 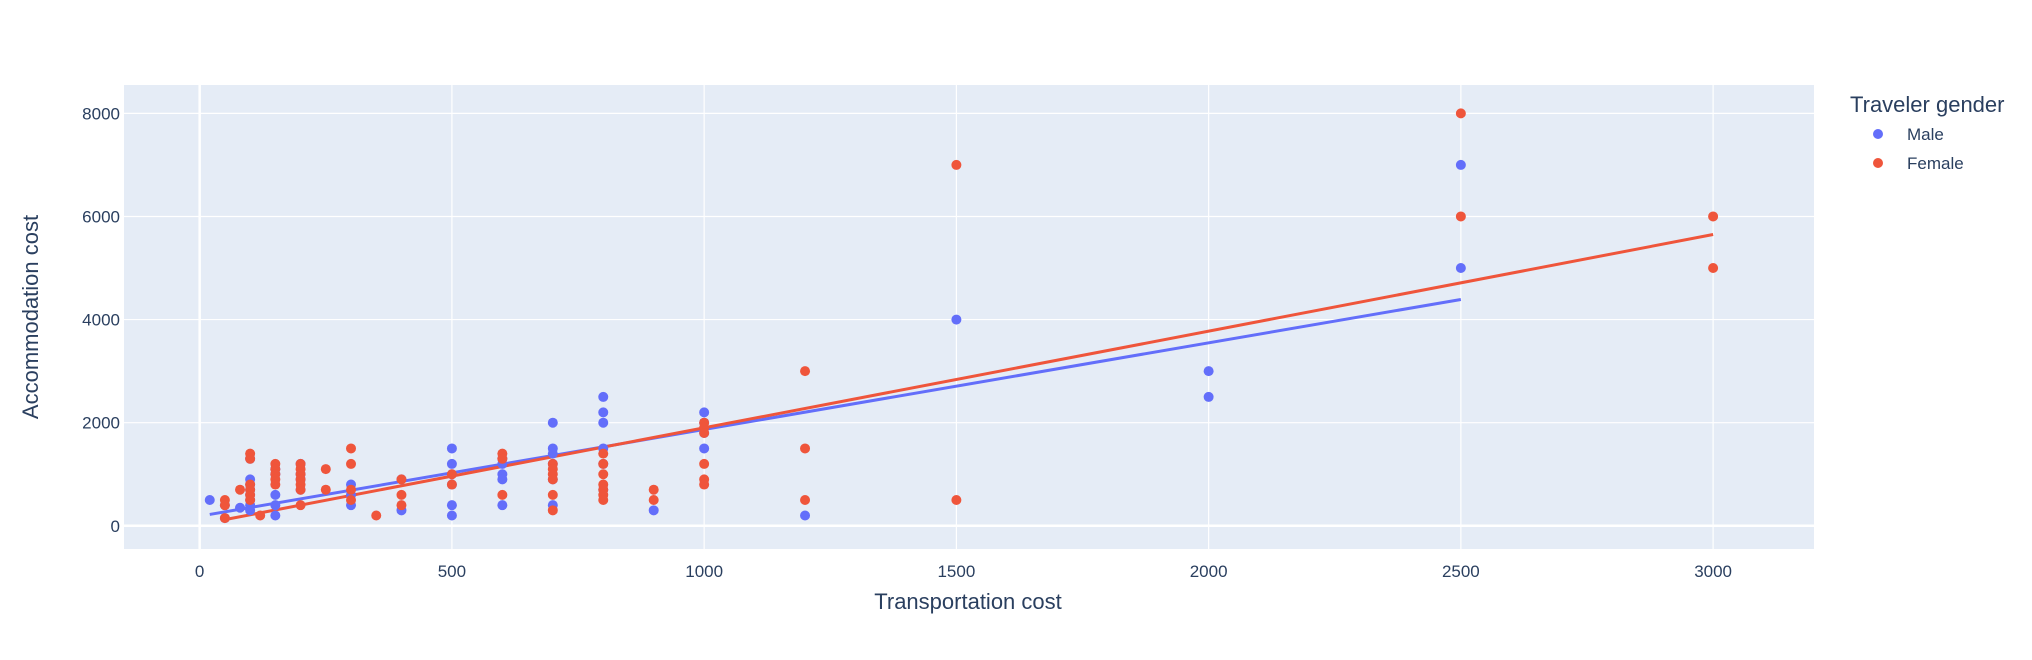 I want to click on y-tick-label: 0, so click(x=115, y=526).